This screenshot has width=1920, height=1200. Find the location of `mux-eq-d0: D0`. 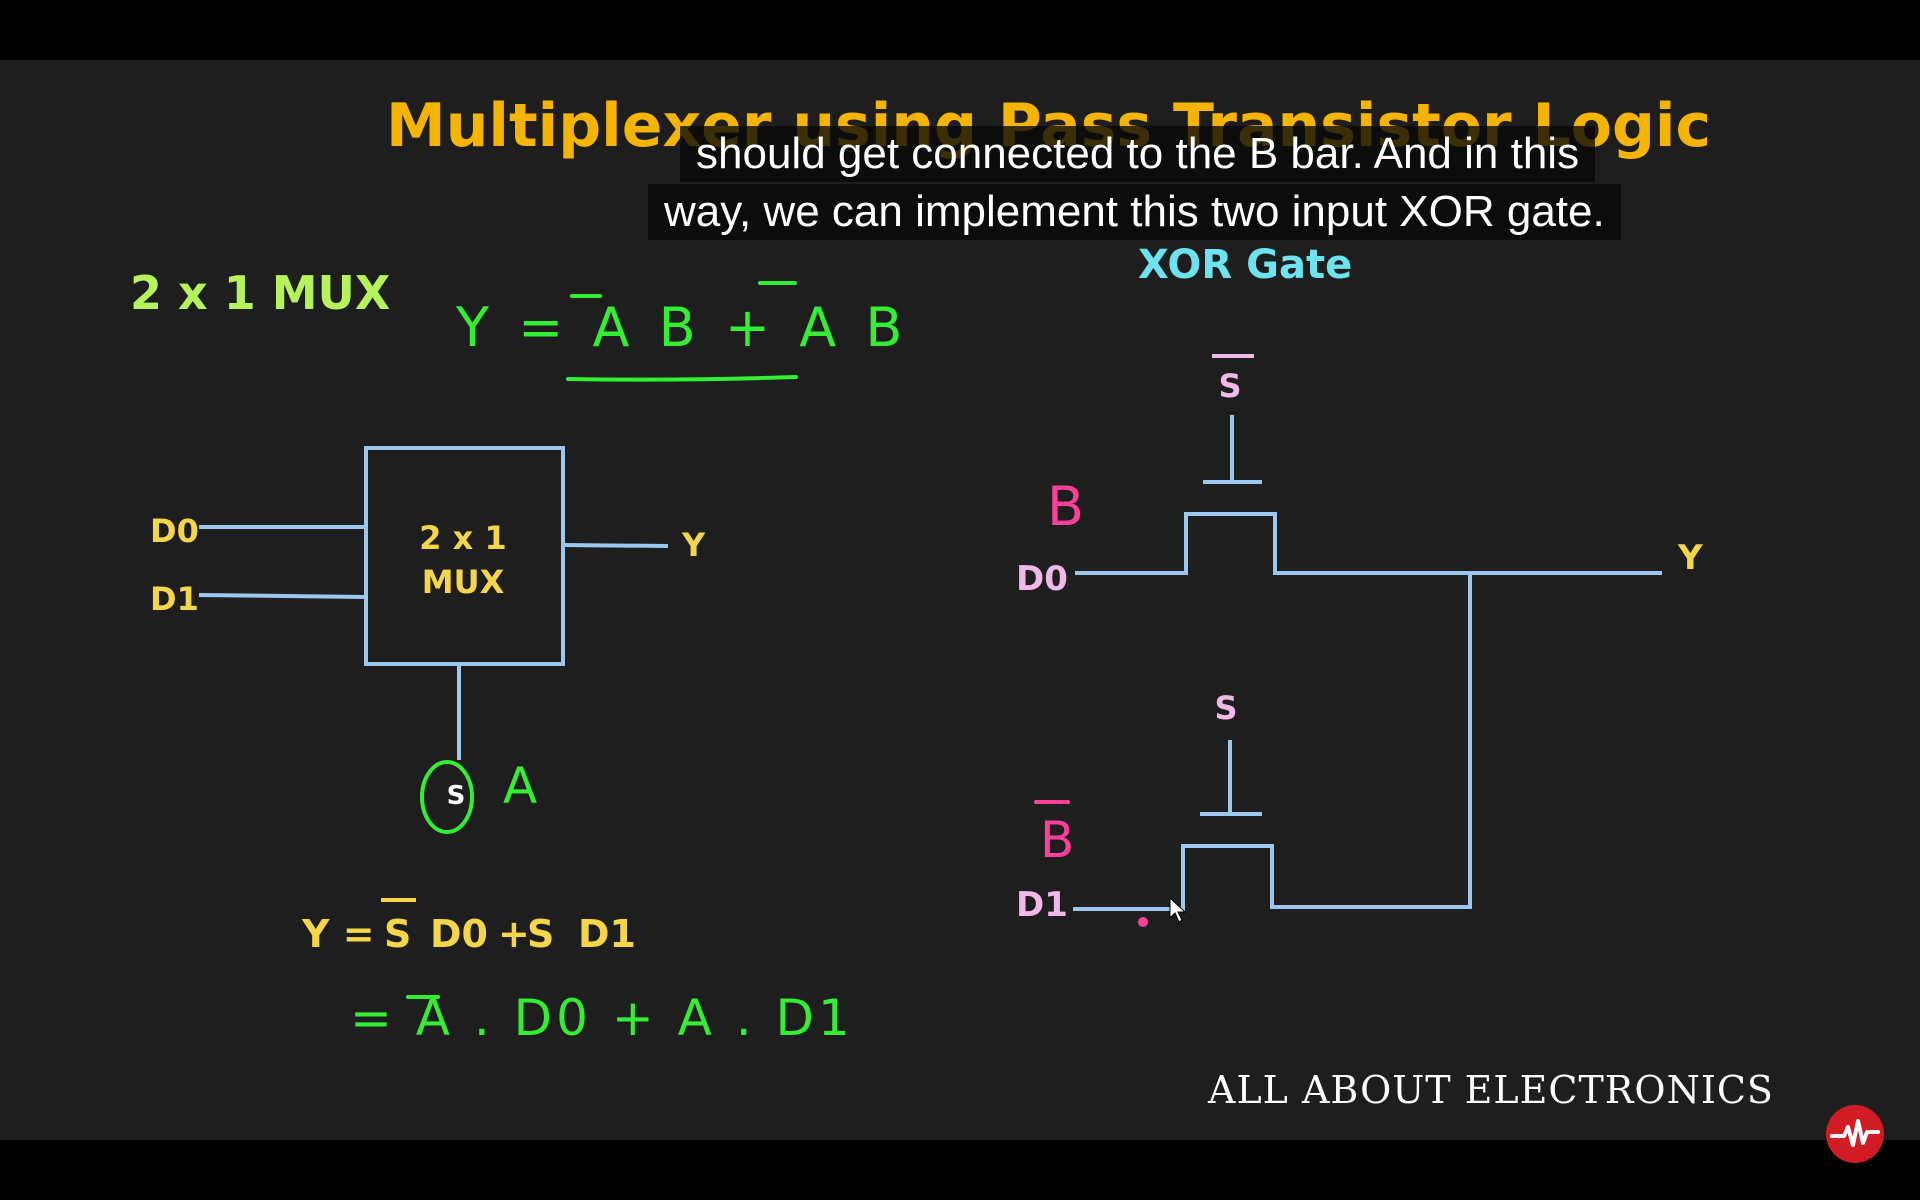

mux-eq-d0: D0 is located at coordinates (459, 934).